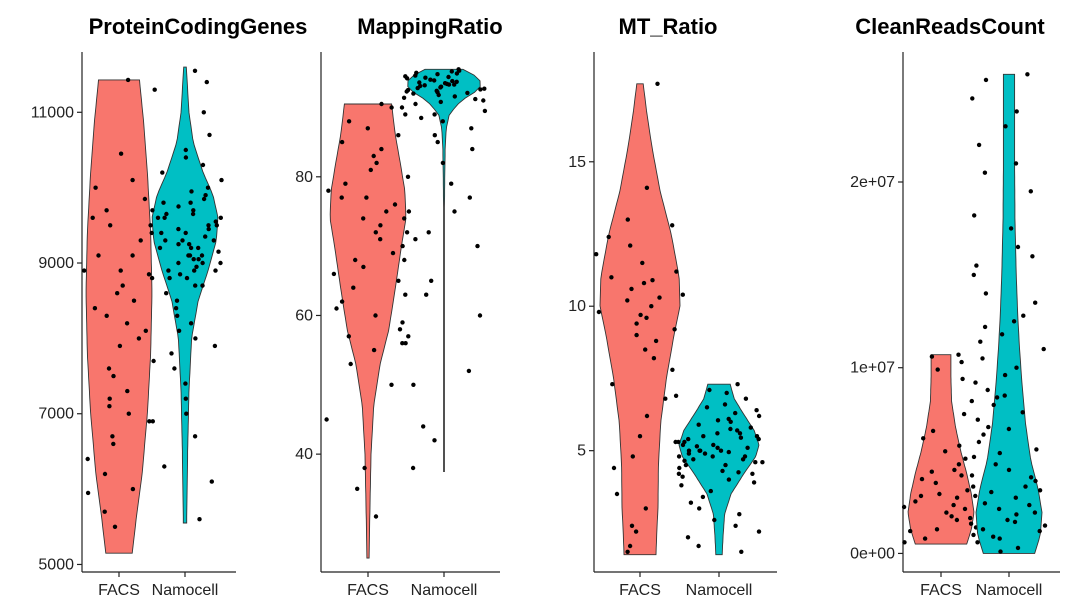 The height and width of the screenshot is (609, 1080). Describe the element at coordinates (444, 270) in the screenshot. I see `violin-namocell` at that location.